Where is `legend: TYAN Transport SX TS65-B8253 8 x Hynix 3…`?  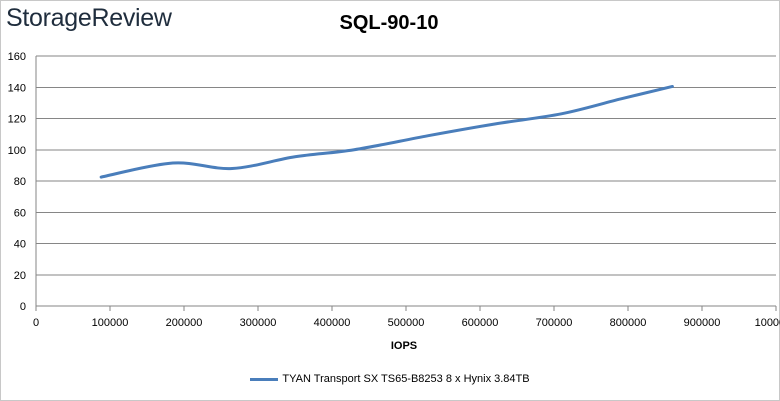
legend: TYAN Transport SX TS65-B8253 8 x Hynix 3… is located at coordinates (390, 379).